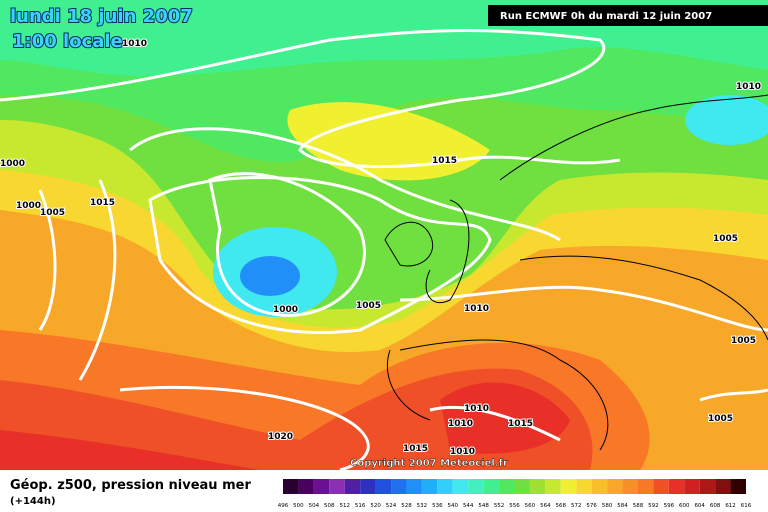  I want to click on scale-label: 536, so click(437, 506).